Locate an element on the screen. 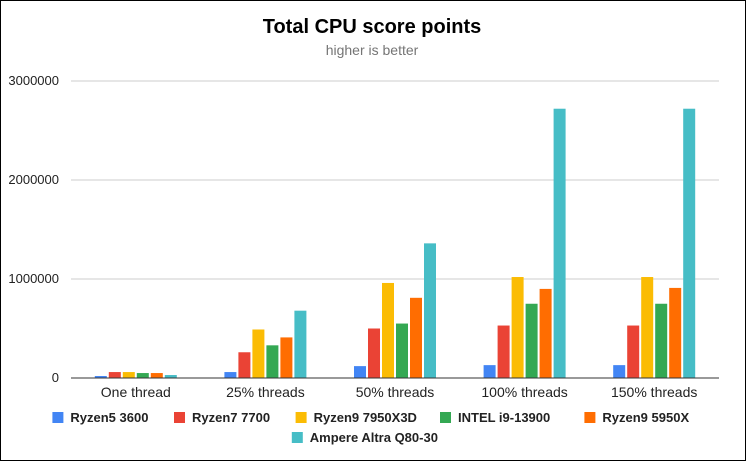  x-category-label: 50% threads is located at coordinates (395, 392).